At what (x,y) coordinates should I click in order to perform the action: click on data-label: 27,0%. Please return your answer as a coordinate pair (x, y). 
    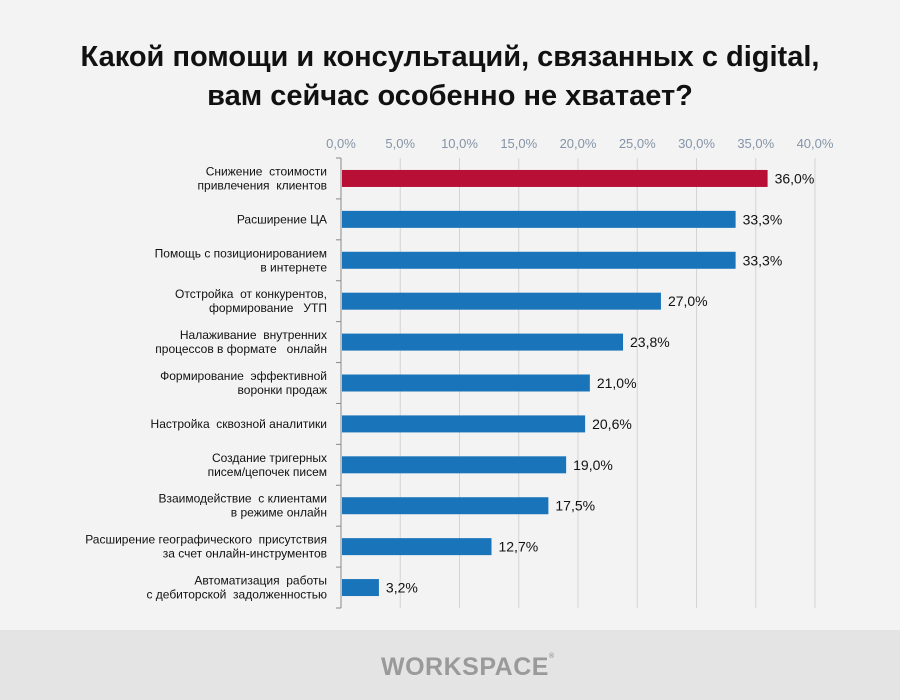
    Looking at the image, I should click on (688, 301).